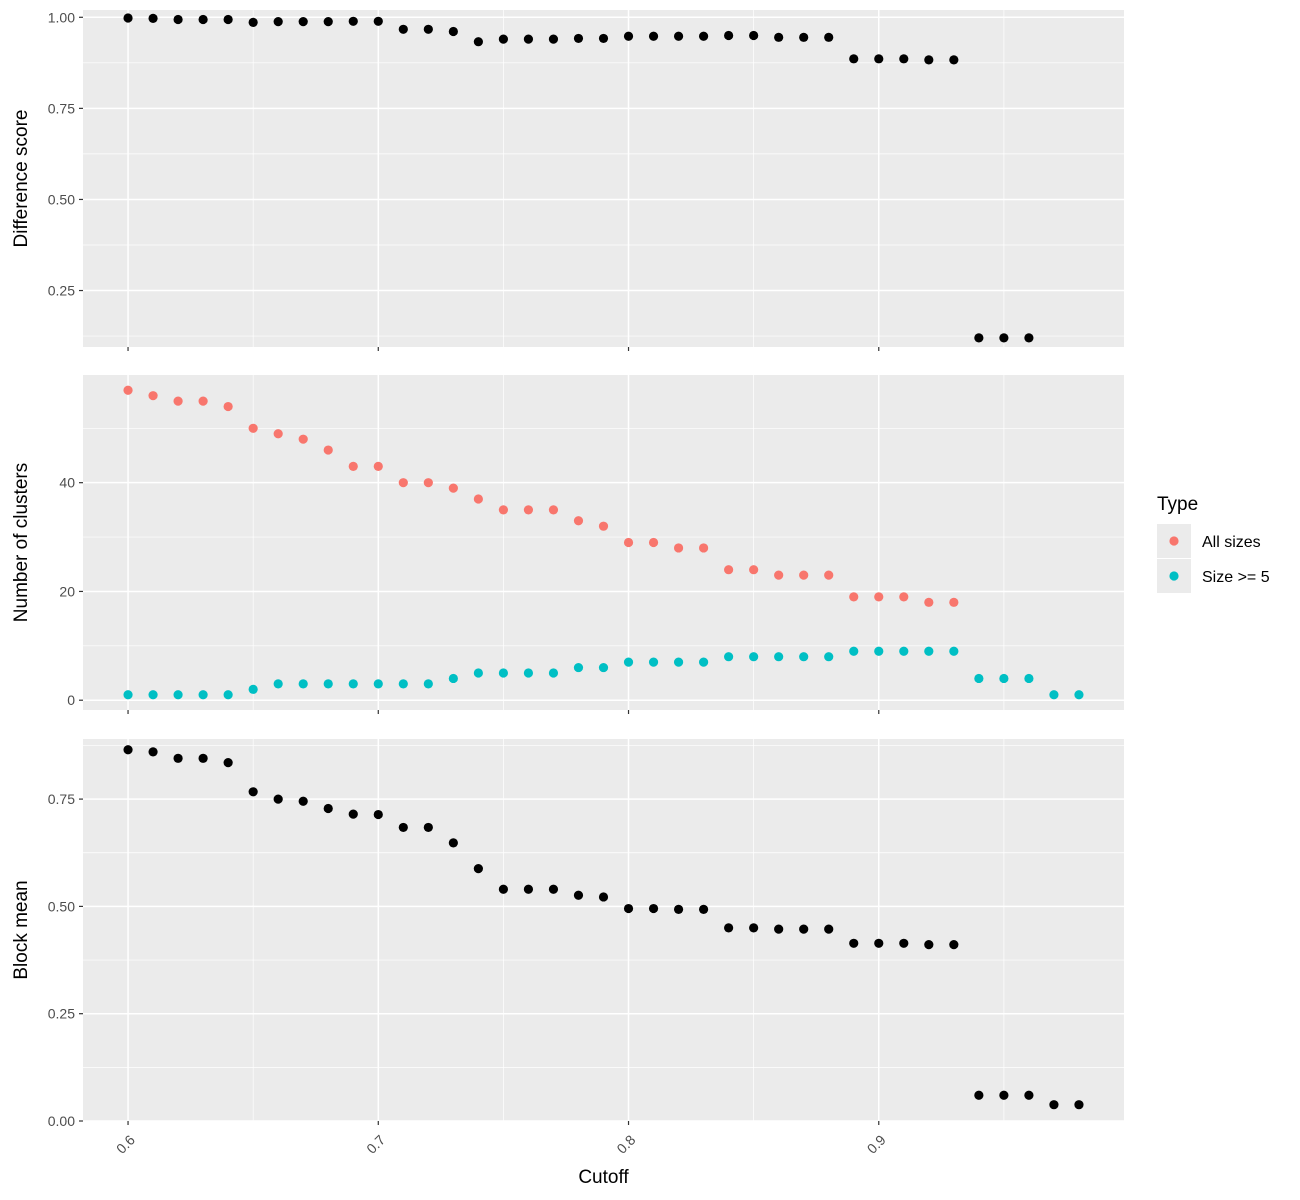  Describe the element at coordinates (21, 542) in the screenshot. I see `y-axis-title: Number of clusters` at that location.